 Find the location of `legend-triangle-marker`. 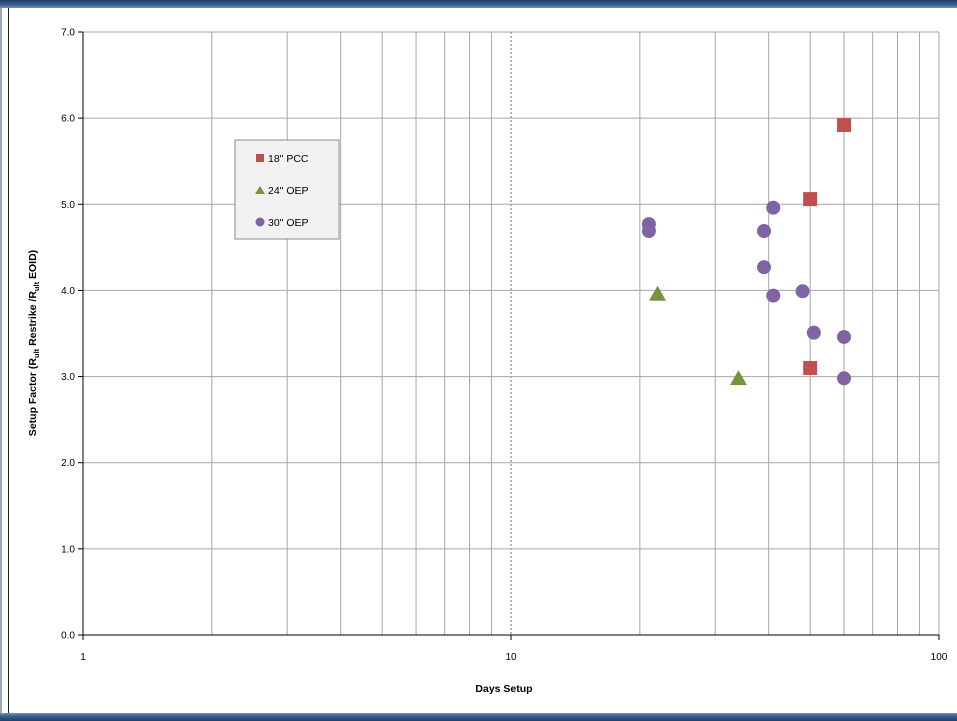

legend-triangle-marker is located at coordinates (260, 190).